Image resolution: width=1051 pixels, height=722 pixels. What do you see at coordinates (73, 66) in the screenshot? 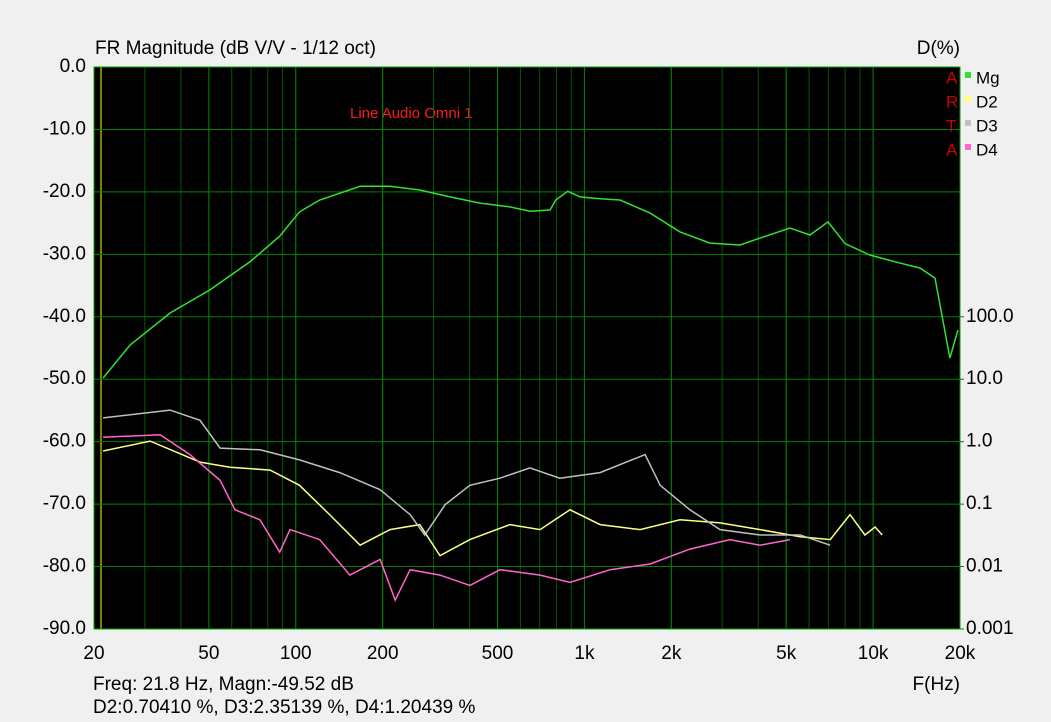
I see `y-tick-label: 0.0` at bounding box center [73, 66].